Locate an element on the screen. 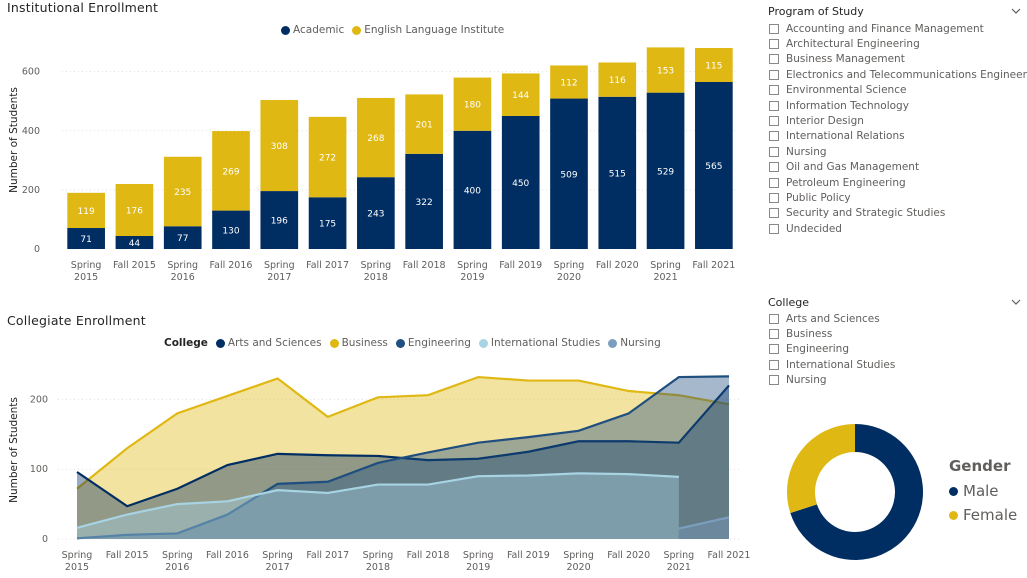 The width and height of the screenshot is (1027, 578). bar-segment-academic: 196 is located at coordinates (279, 220).